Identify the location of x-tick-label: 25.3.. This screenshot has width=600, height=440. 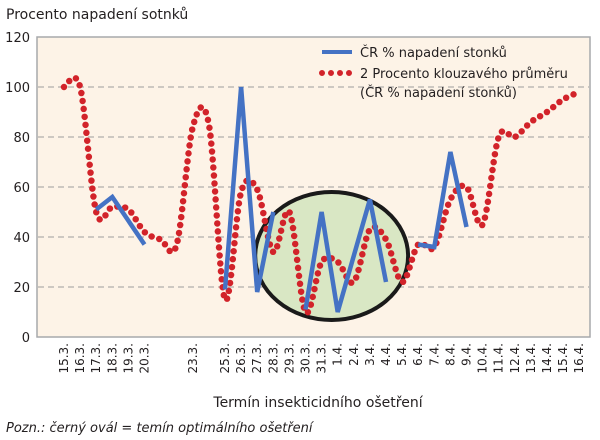
(225, 358).